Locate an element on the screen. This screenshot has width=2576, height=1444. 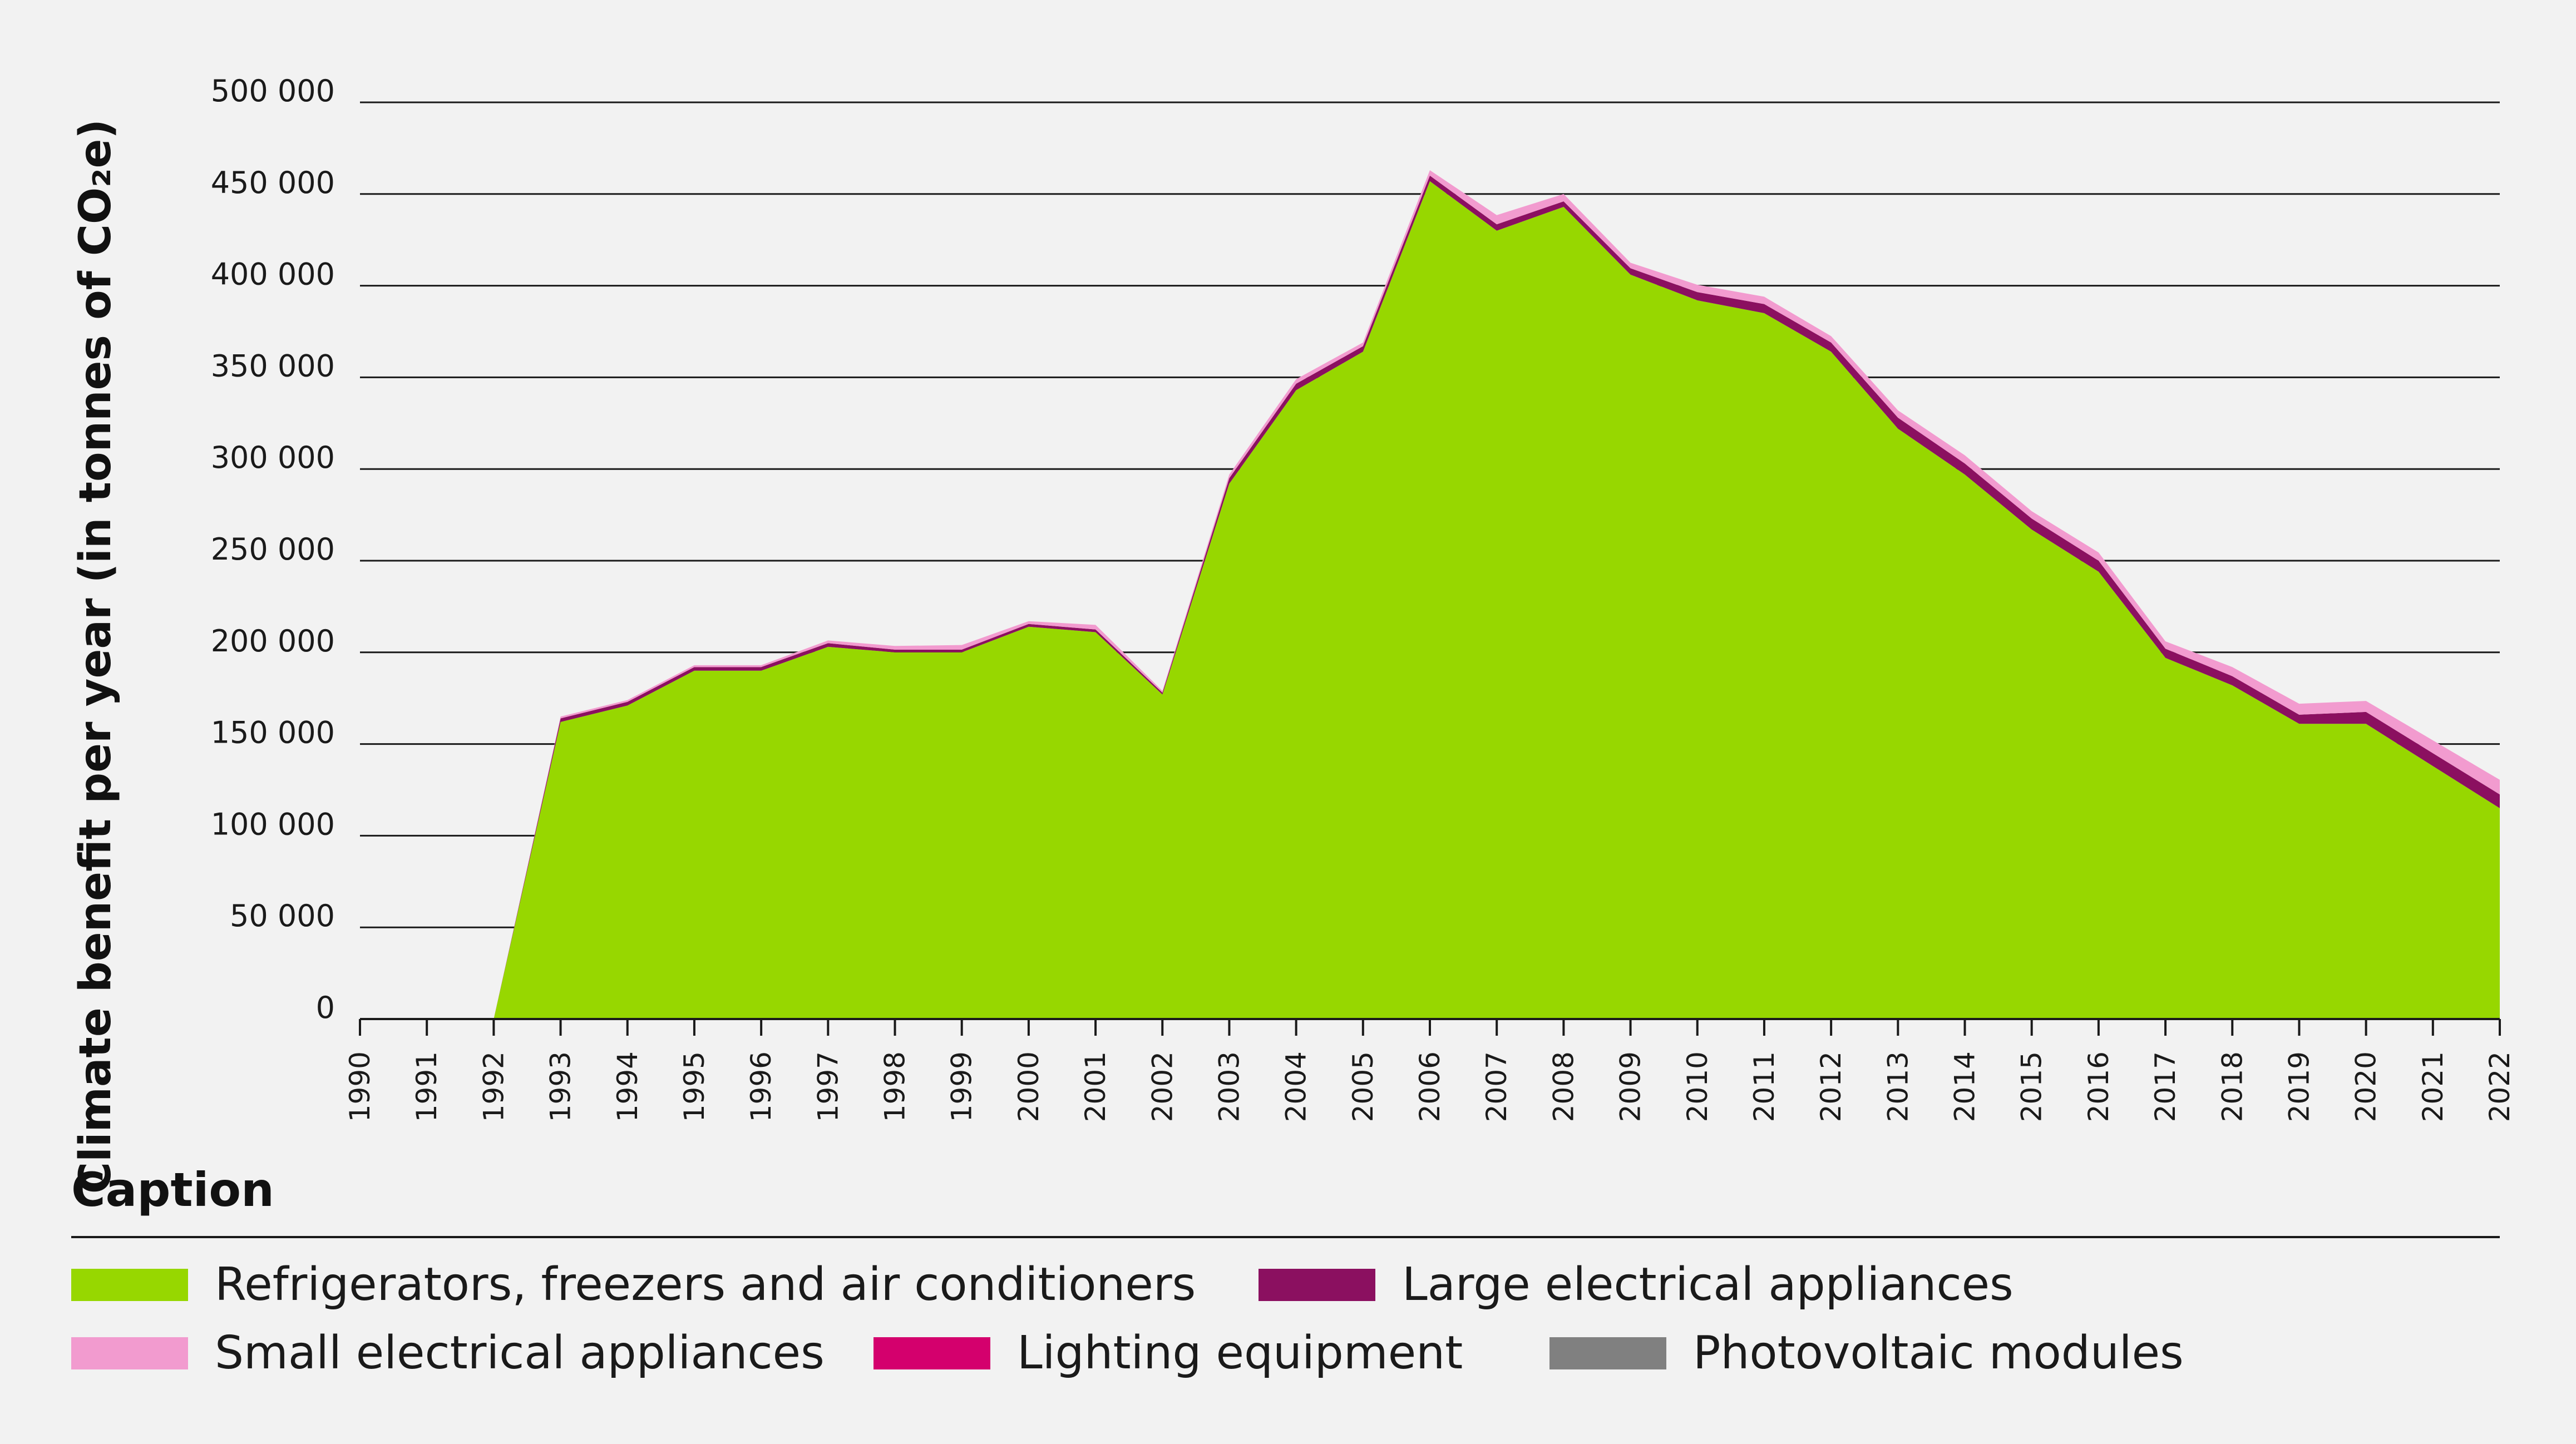
legend-label-small-appliances: Small electrical appliances is located at coordinates (520, 1353).